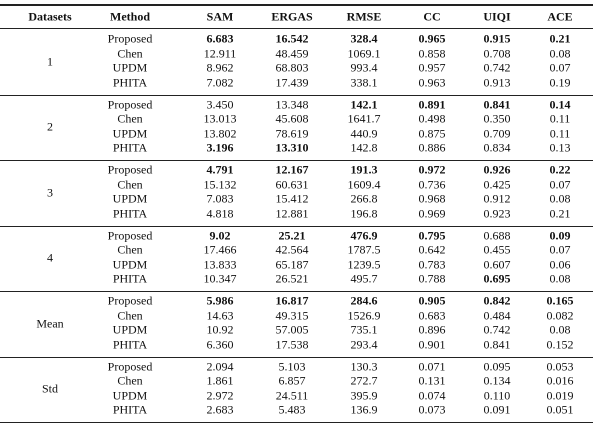 This screenshot has width=593, height=423. What do you see at coordinates (432, 147) in the screenshot?
I see `value: 0.886` at bounding box center [432, 147].